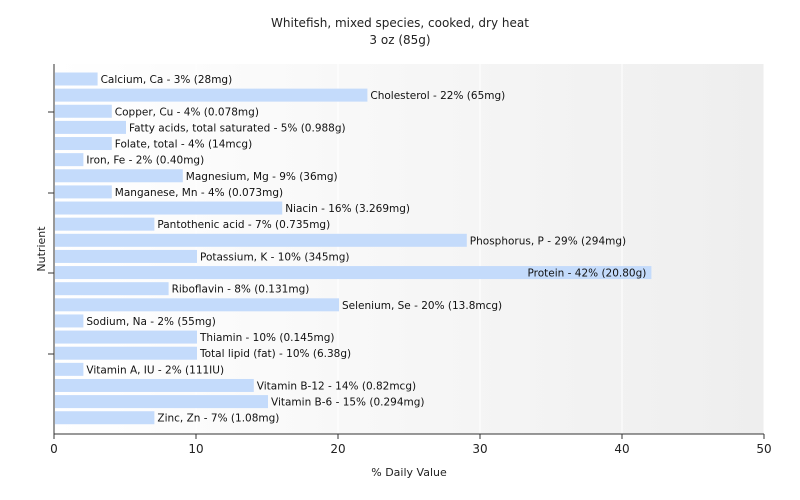 This screenshot has height=500, width=800. I want to click on bar-label: Folate, total - 4% (14mcg), so click(183, 145).